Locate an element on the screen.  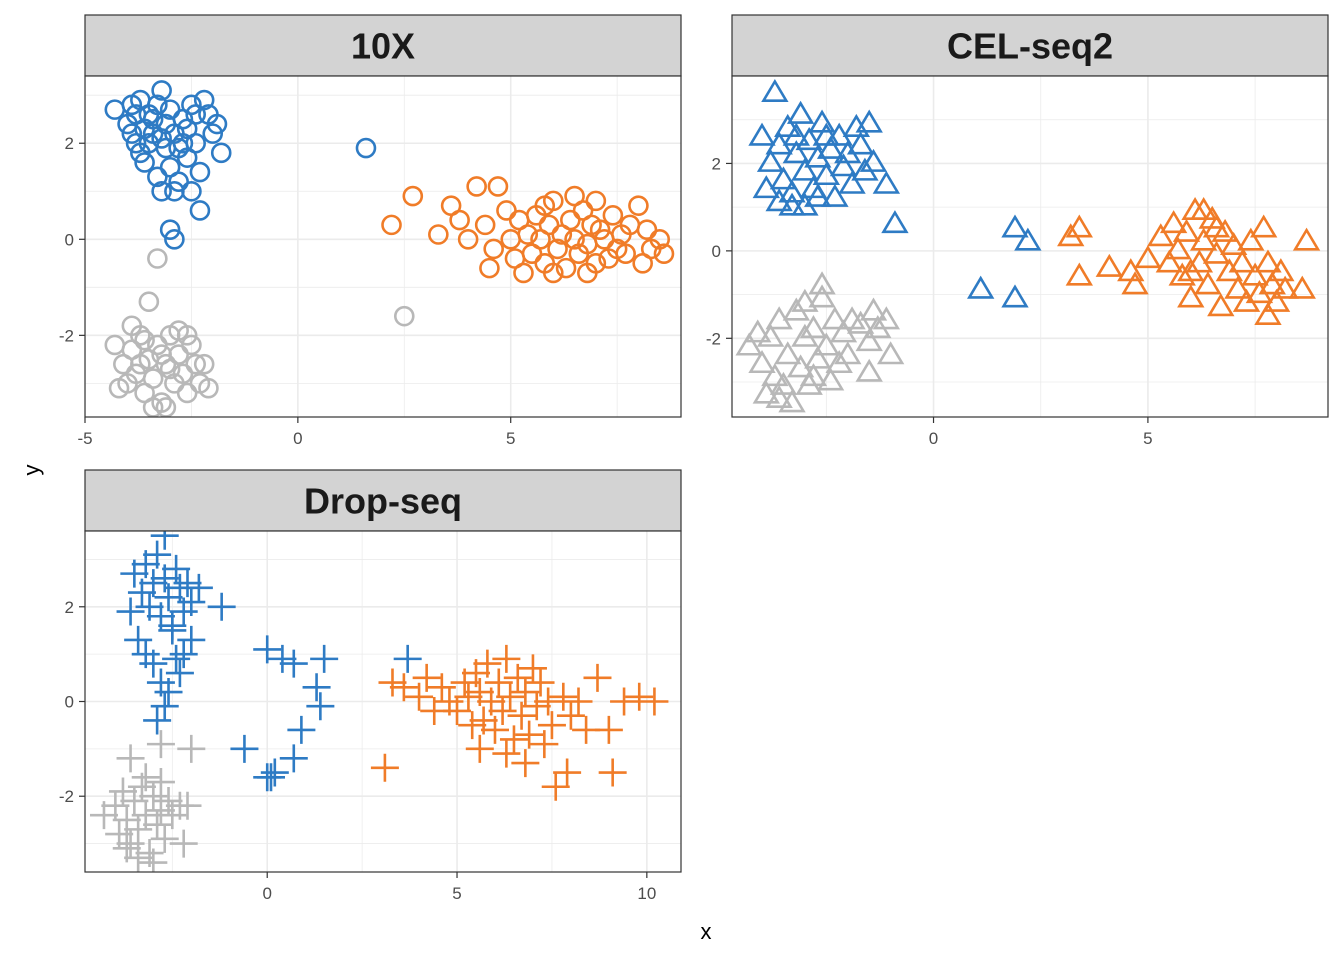
points is located at coordinates (389, 248).